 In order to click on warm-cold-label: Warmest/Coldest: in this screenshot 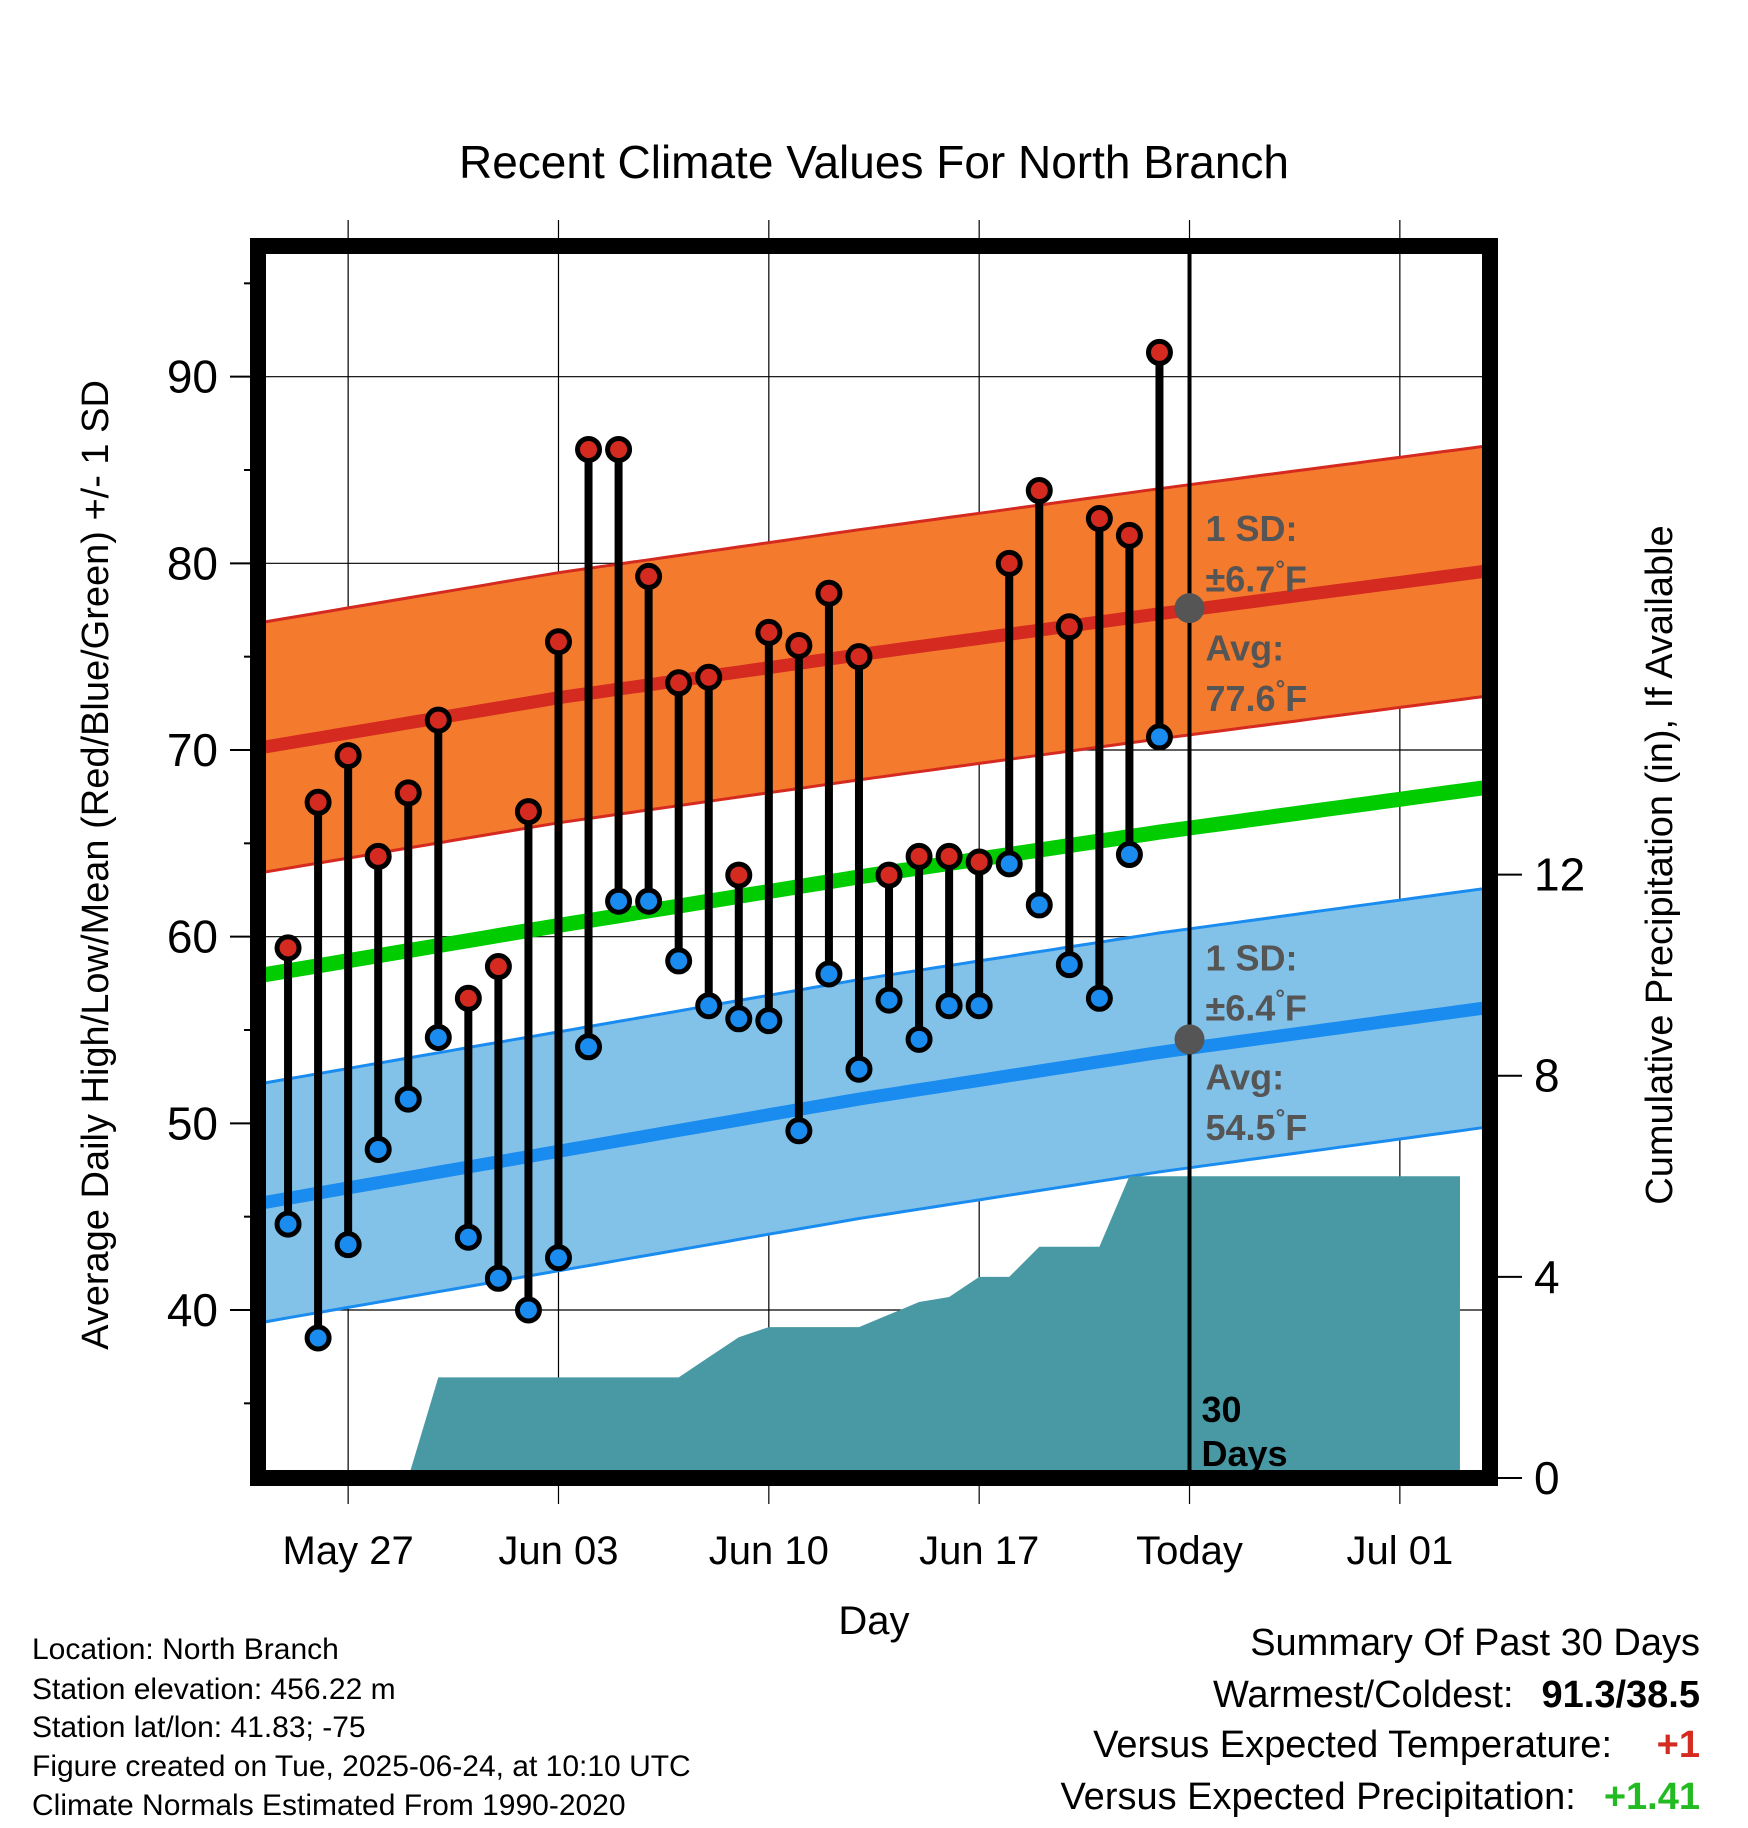, I will do `click(1363, 1695)`.